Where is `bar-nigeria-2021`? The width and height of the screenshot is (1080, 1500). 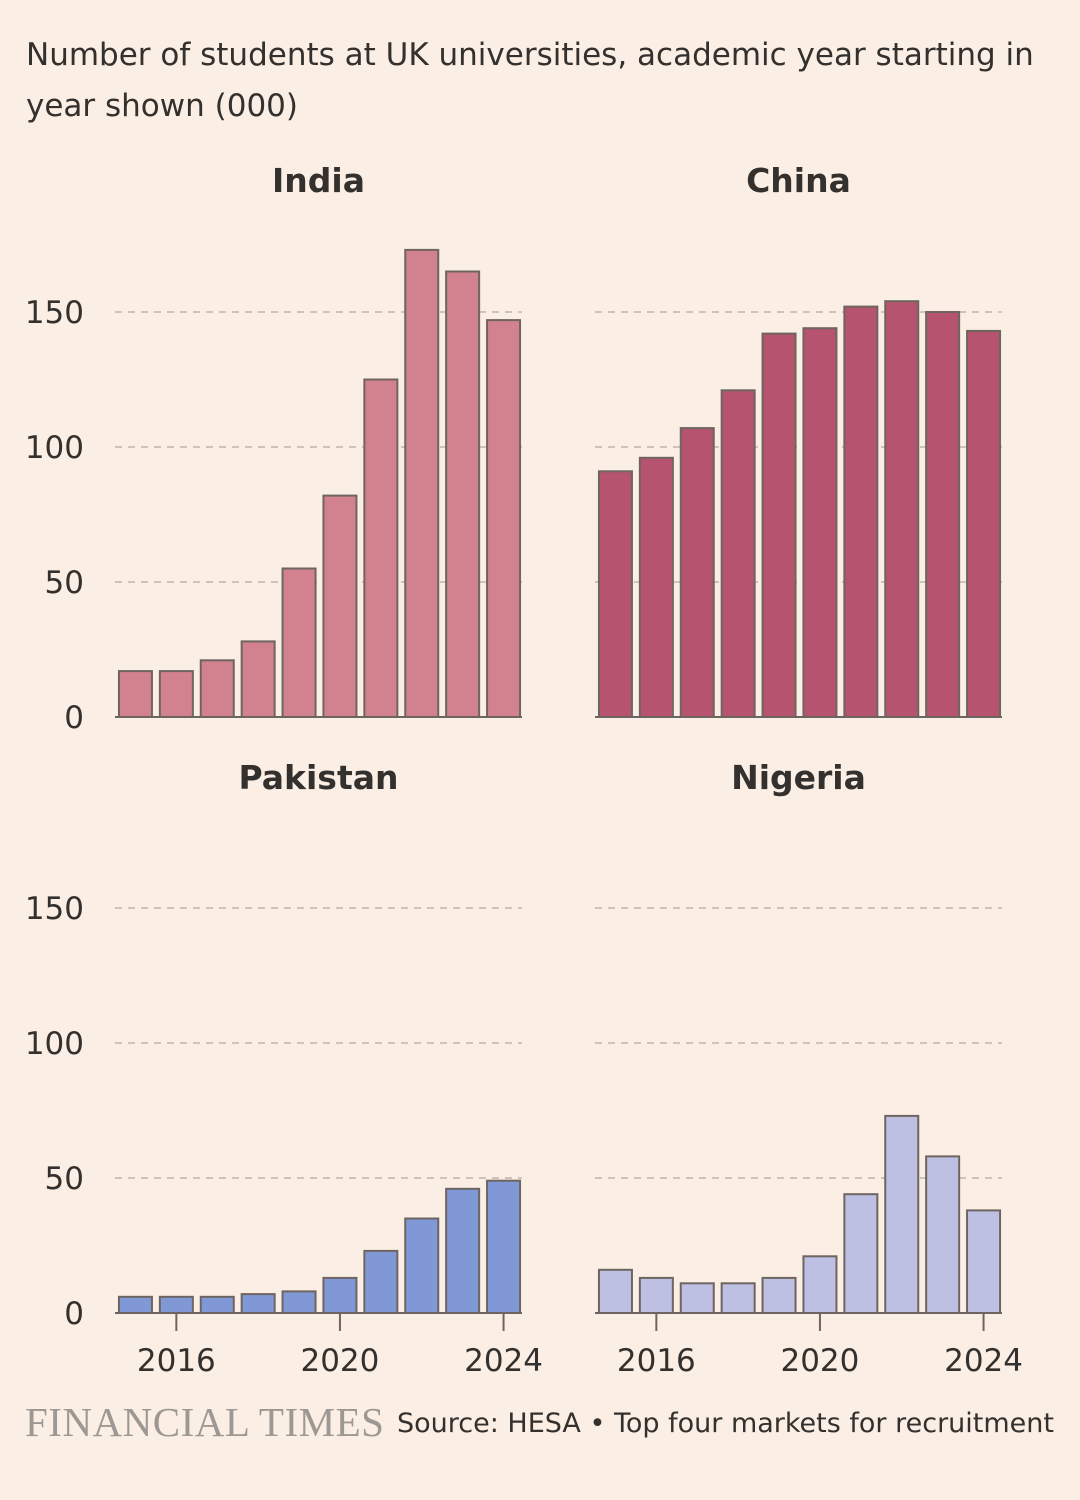
bar-nigeria-2021 is located at coordinates (861, 1253).